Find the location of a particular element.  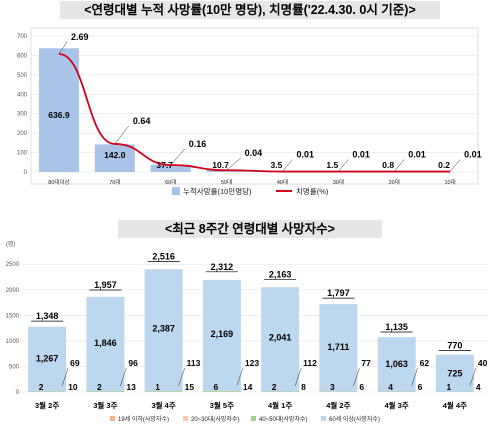

chart2-xtick: 3월 3주 is located at coordinates (105, 405).